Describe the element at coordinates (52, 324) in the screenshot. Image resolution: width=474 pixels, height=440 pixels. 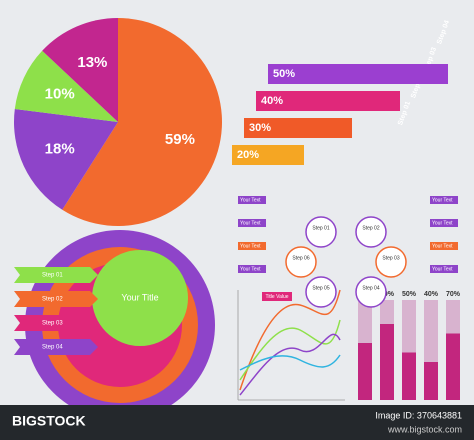
I see `ring-step: Step 03` at that location.